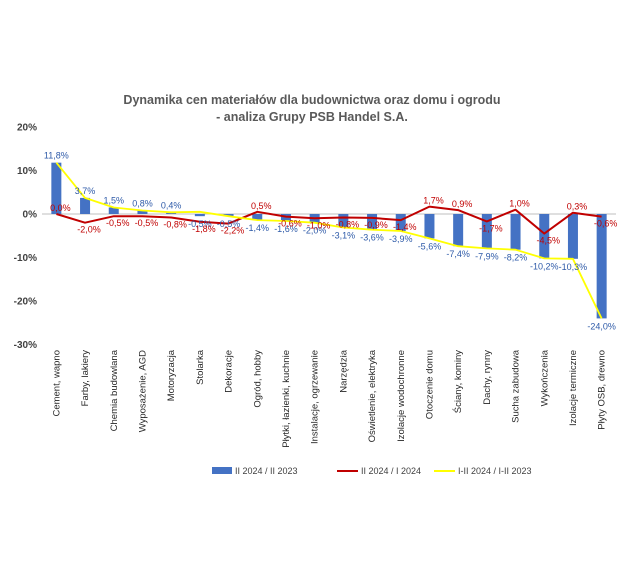 The width and height of the screenshot is (624, 575). Describe the element at coordinates (491, 228) in the screenshot. I see `line-data-label: -1,7%` at that location.